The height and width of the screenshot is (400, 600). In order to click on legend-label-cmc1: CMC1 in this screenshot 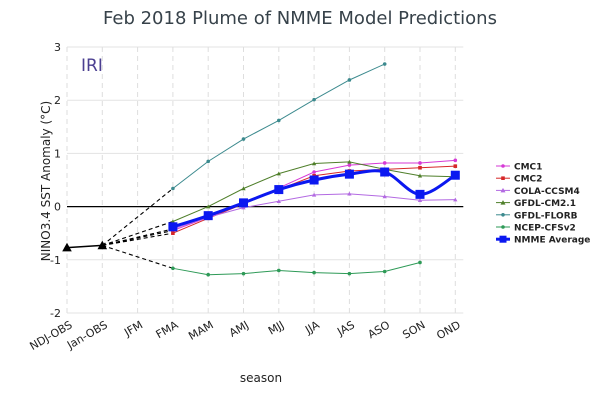, I will do `click(528, 168)`.